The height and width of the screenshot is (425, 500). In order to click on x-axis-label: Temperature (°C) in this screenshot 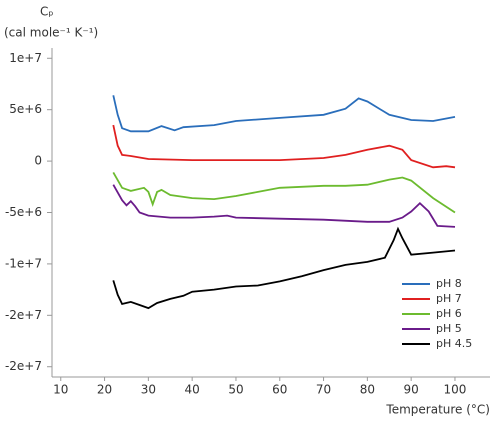, I will do `click(437, 410)`.